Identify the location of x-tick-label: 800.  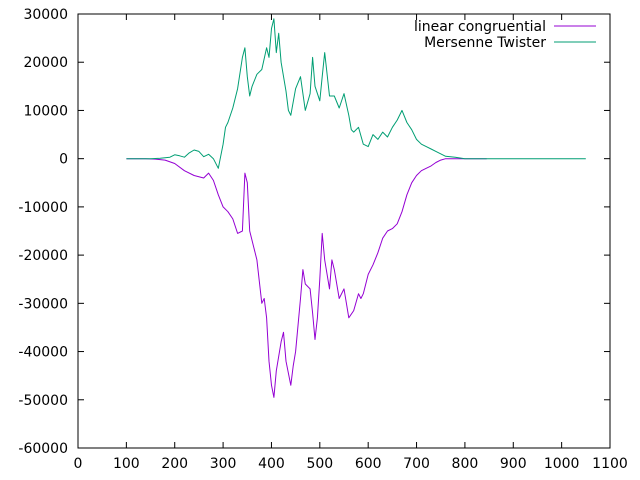
(465, 464).